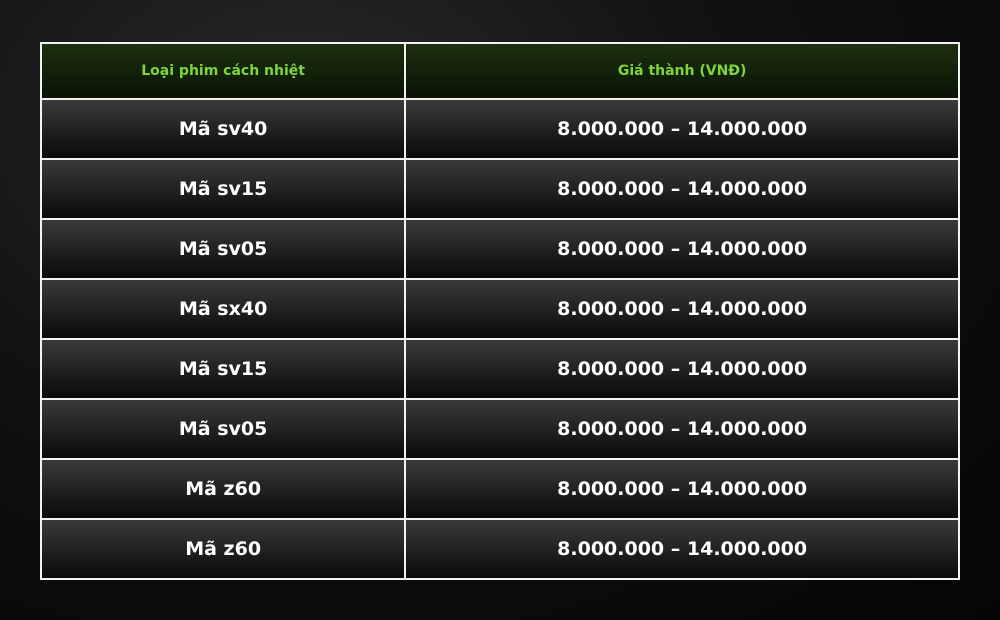  Describe the element at coordinates (223, 309) in the screenshot. I see `film-type-cell: Mã sx40` at that location.